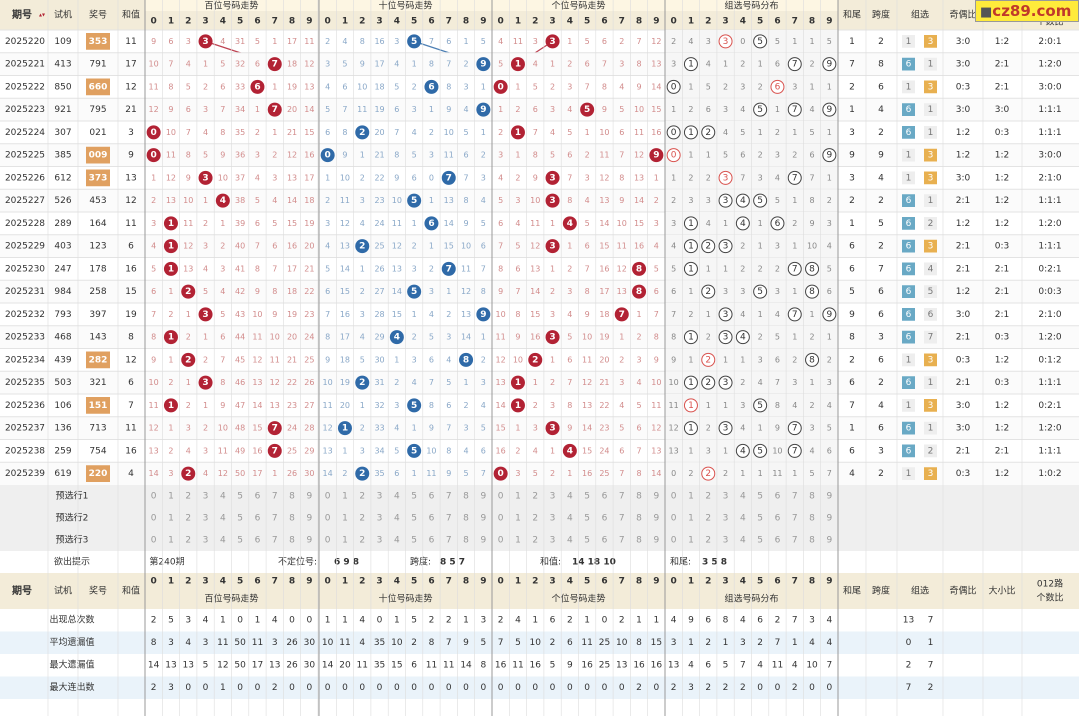  What do you see at coordinates (1002, 292) in the screenshot?
I see `big-small-cell: 2:1` at bounding box center [1002, 292].